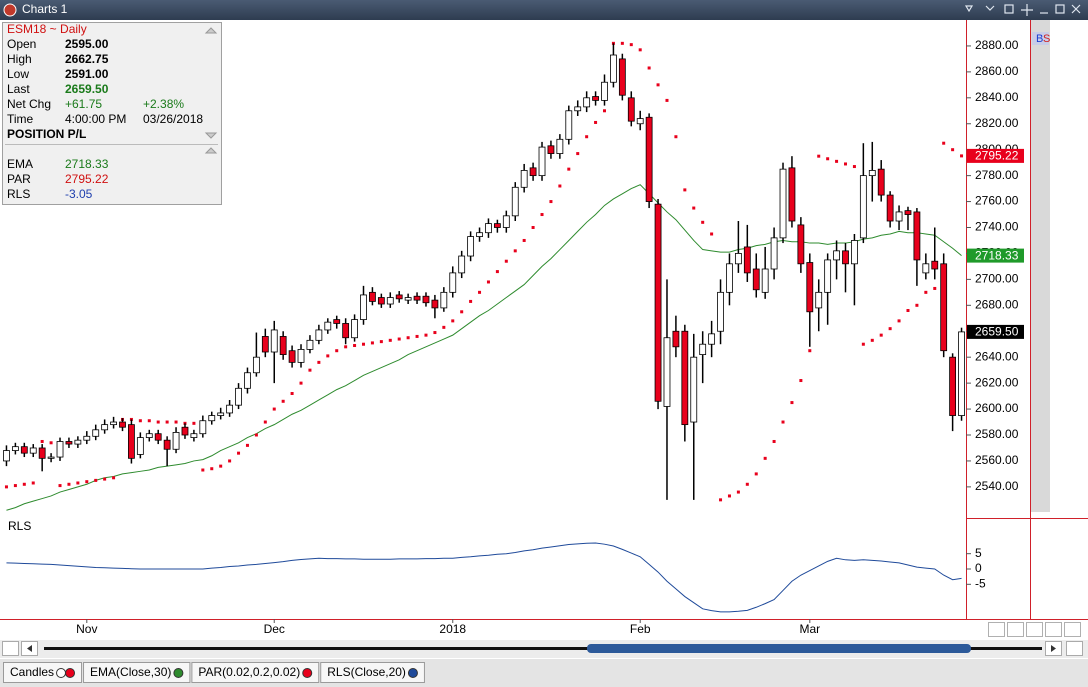 Image resolution: width=1088 pixels, height=687 pixels. What do you see at coordinates (978, 553) in the screenshot?
I see `y-tick-label: 5` at bounding box center [978, 553].